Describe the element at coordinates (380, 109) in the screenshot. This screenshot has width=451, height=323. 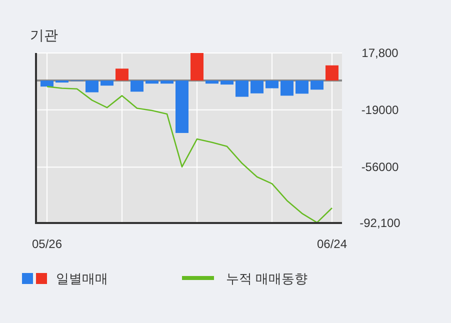
I see `y-tick-label: -19000` at that location.